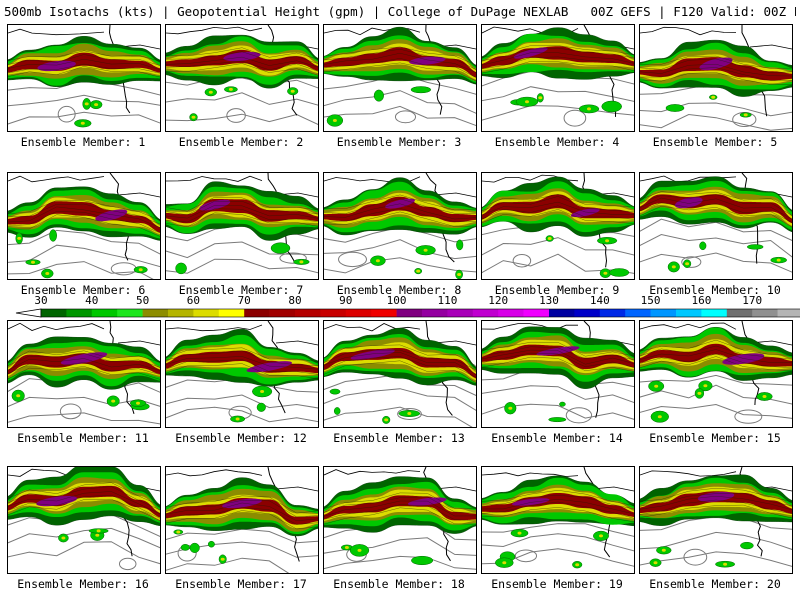  Describe the element at coordinates (715, 290) in the screenshot. I see `ensemble-member-label: Ensemble Member: 10` at that location.